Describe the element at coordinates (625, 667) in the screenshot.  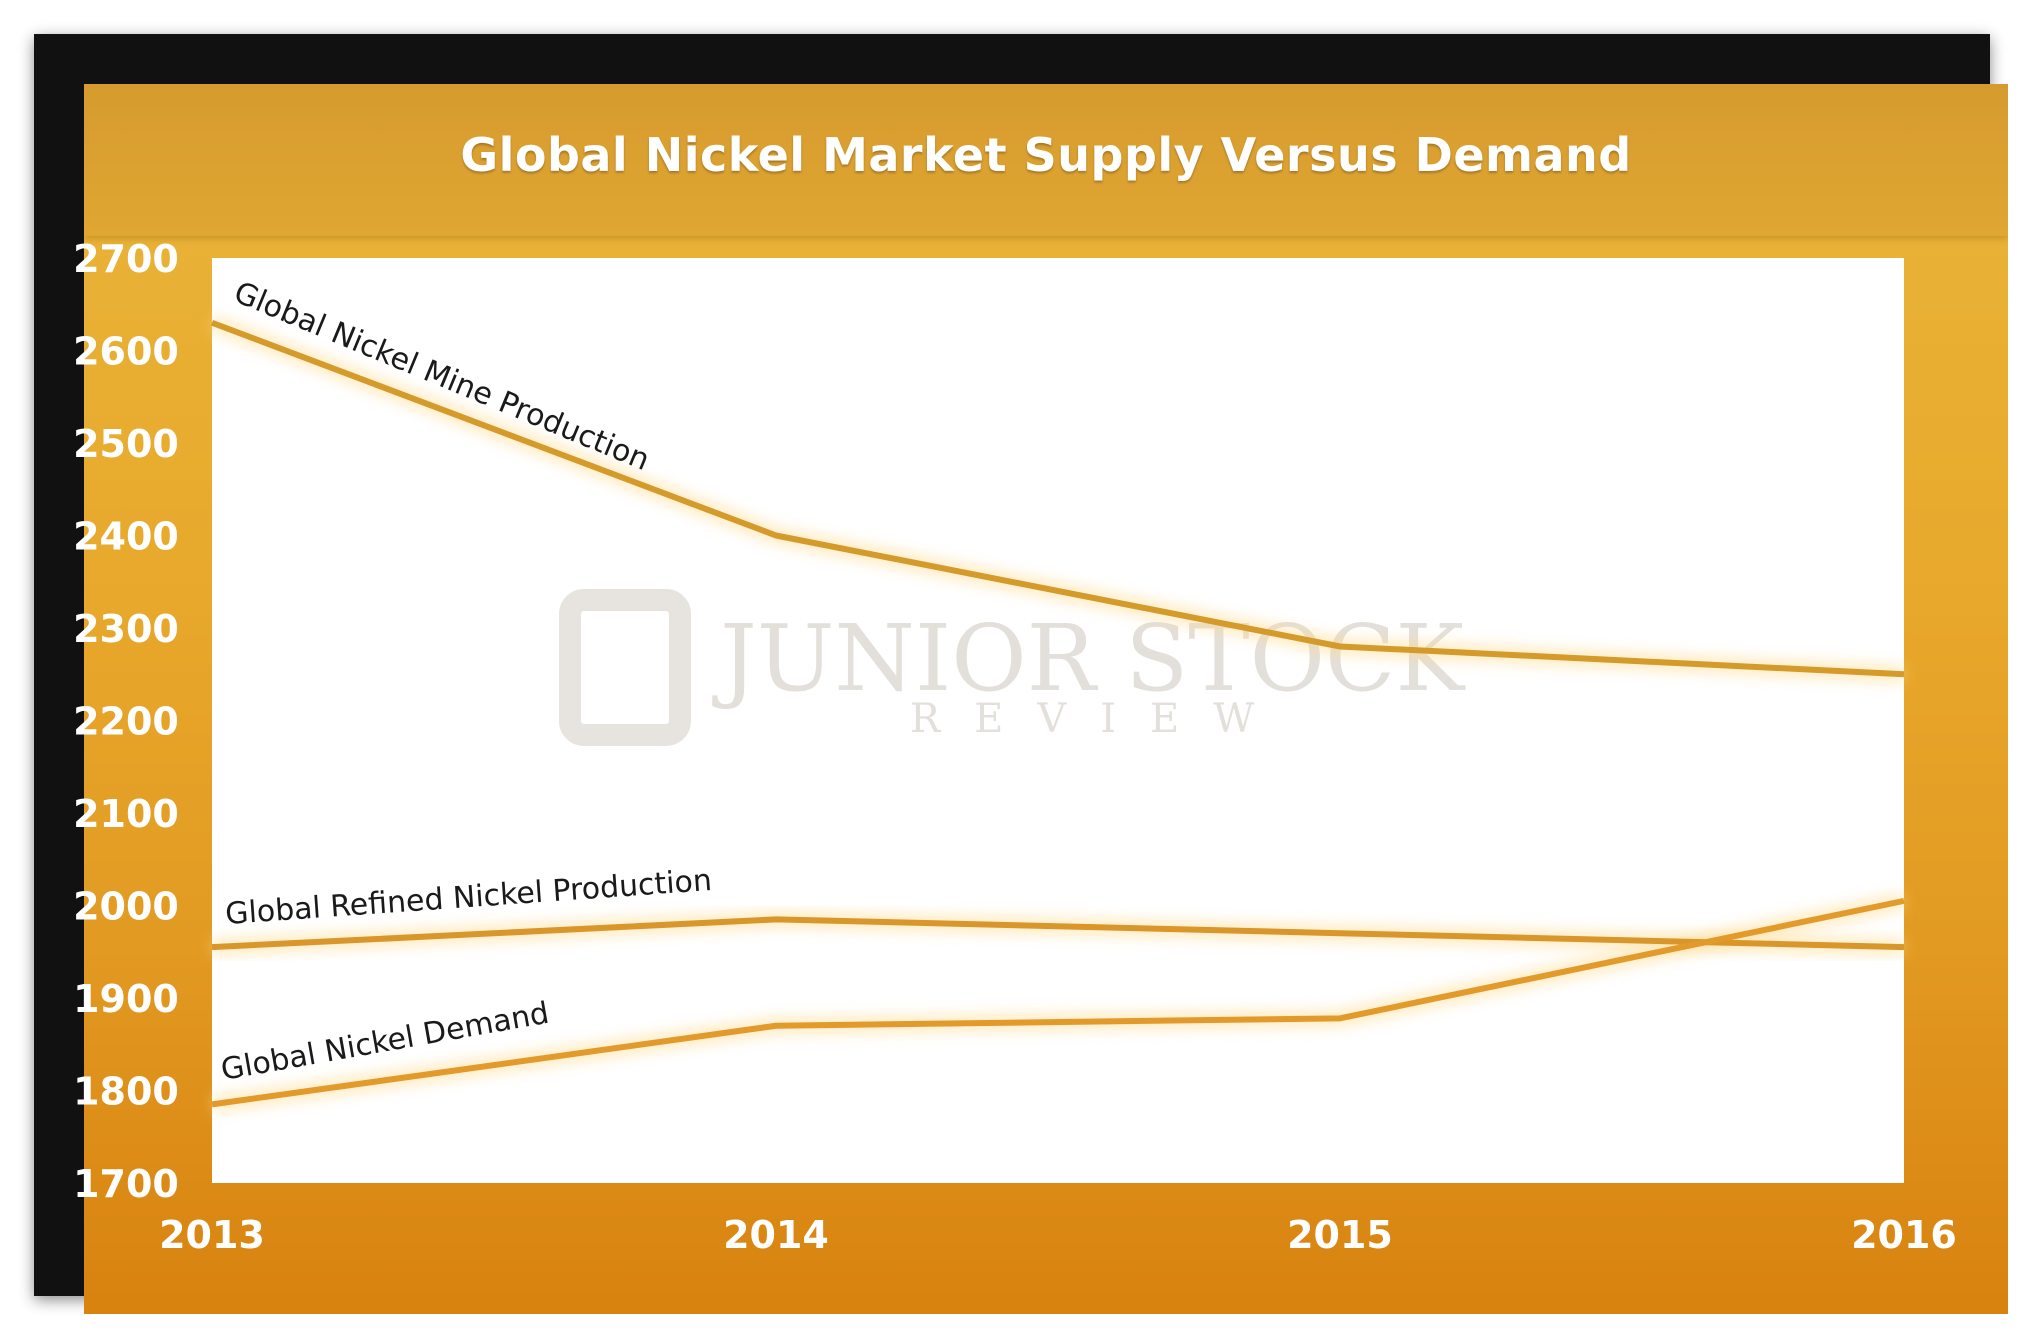
I see `watermark-box-icon` at that location.